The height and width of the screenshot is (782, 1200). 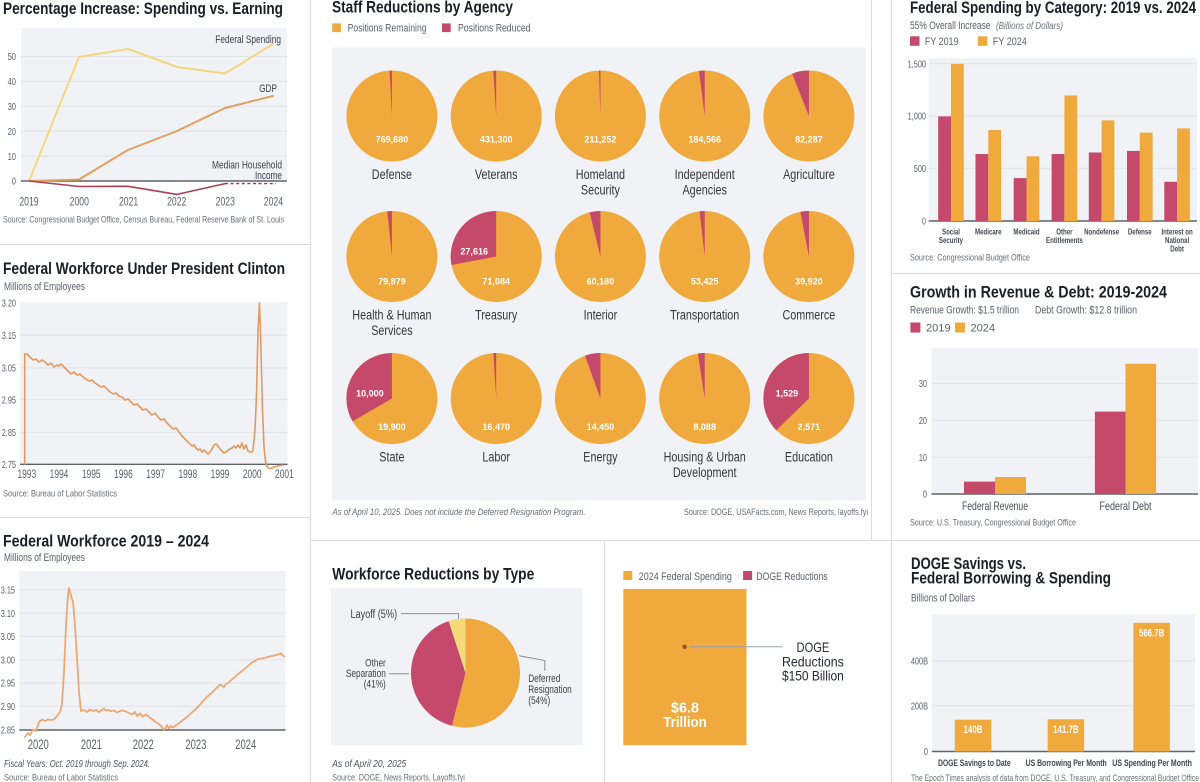 What do you see at coordinates (12, 132) in the screenshot?
I see `svg-text: 20` at bounding box center [12, 132].